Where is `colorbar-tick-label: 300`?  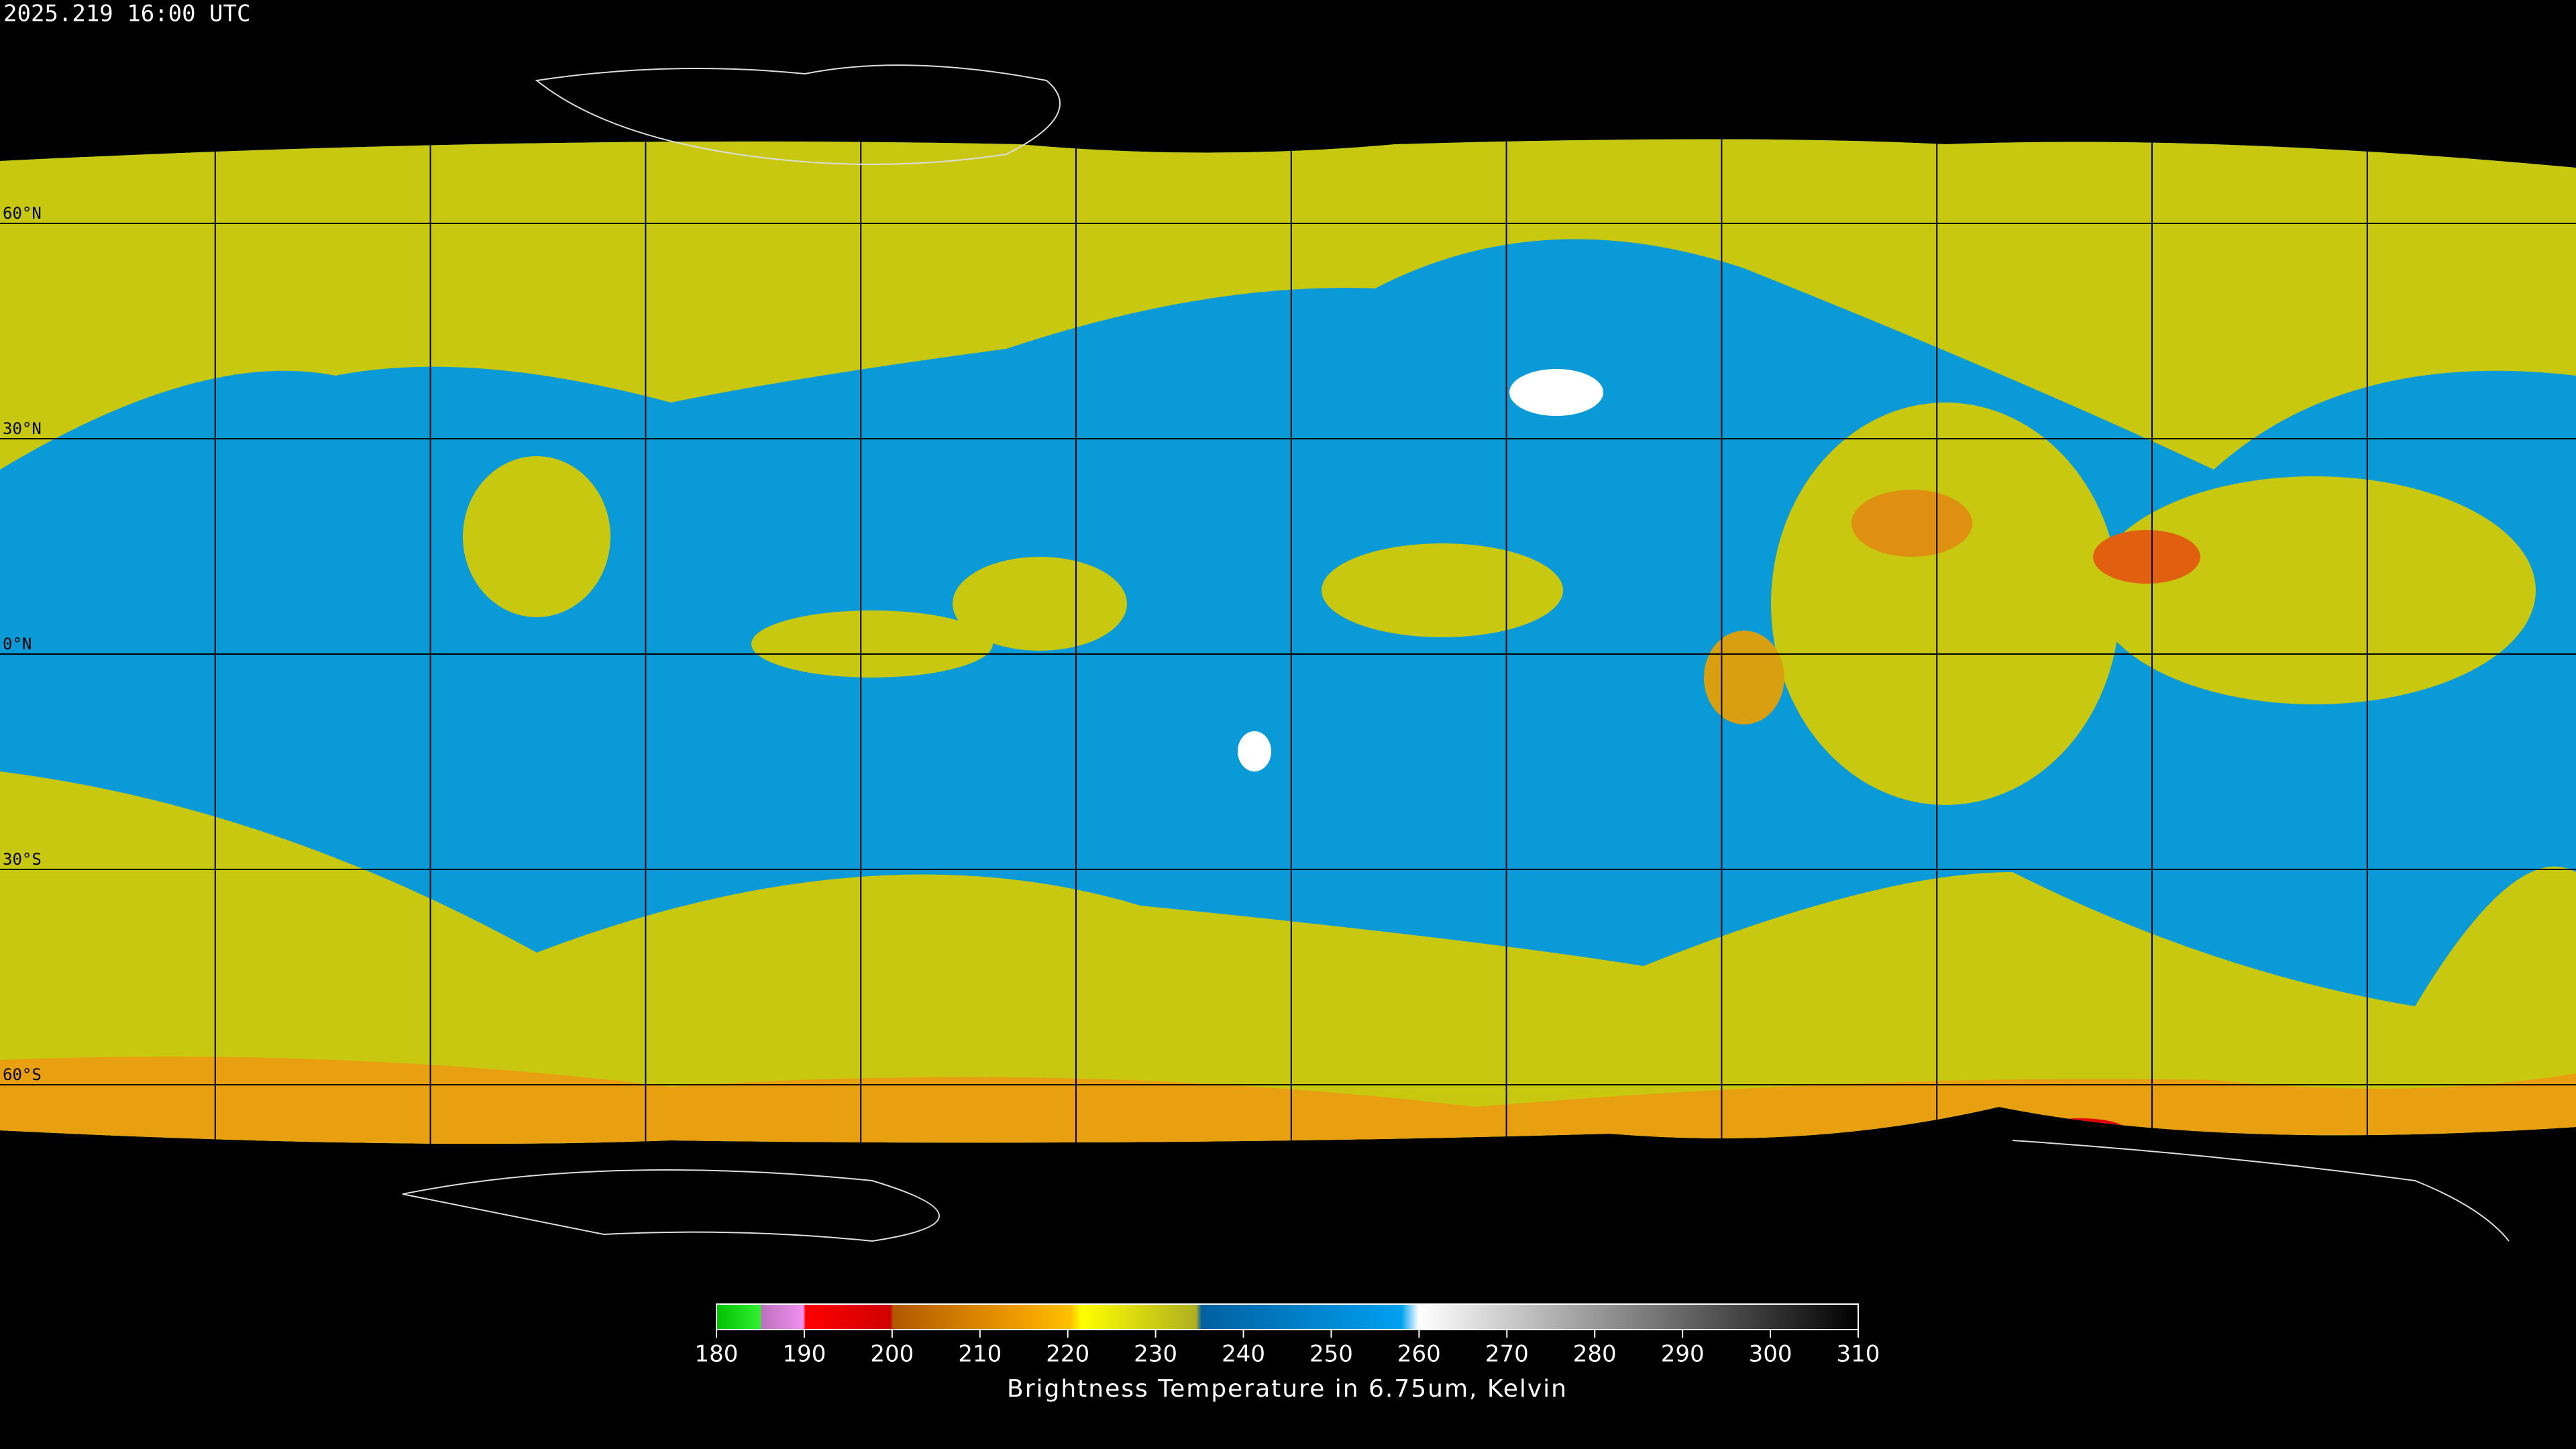
colorbar-tick-label: 300 is located at coordinates (1770, 1354).